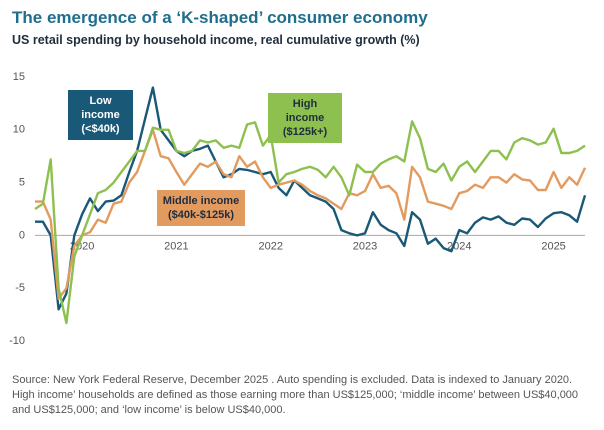 This screenshot has height=430, width=604. I want to click on series-label: High income ($125k+), so click(305, 118).